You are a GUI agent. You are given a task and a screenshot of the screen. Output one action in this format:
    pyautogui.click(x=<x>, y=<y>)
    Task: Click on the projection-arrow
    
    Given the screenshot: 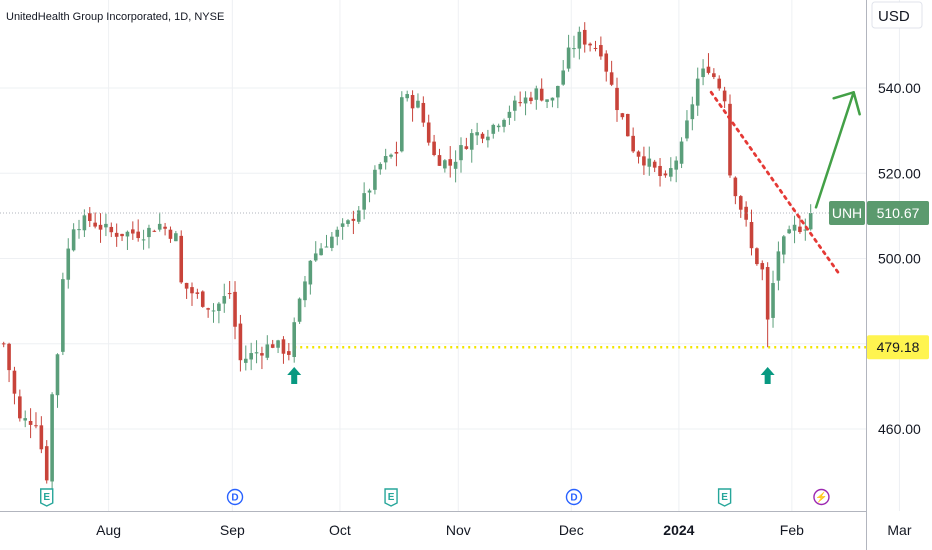 What is the action you would take?
    pyautogui.click(x=834, y=150)
    